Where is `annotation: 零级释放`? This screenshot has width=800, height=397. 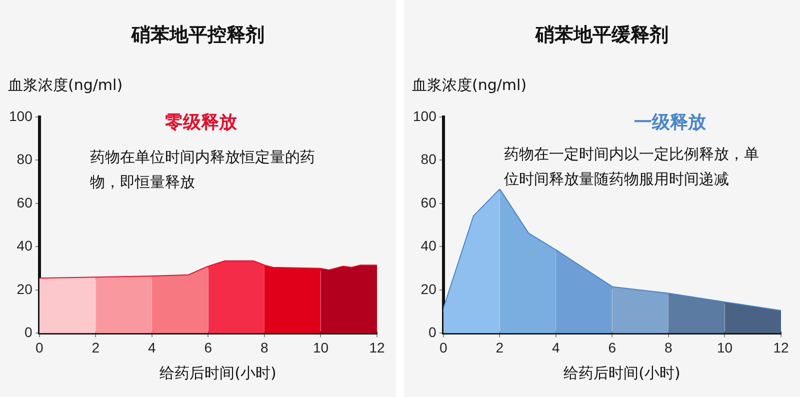
annotation: 零级释放 is located at coordinates (201, 122).